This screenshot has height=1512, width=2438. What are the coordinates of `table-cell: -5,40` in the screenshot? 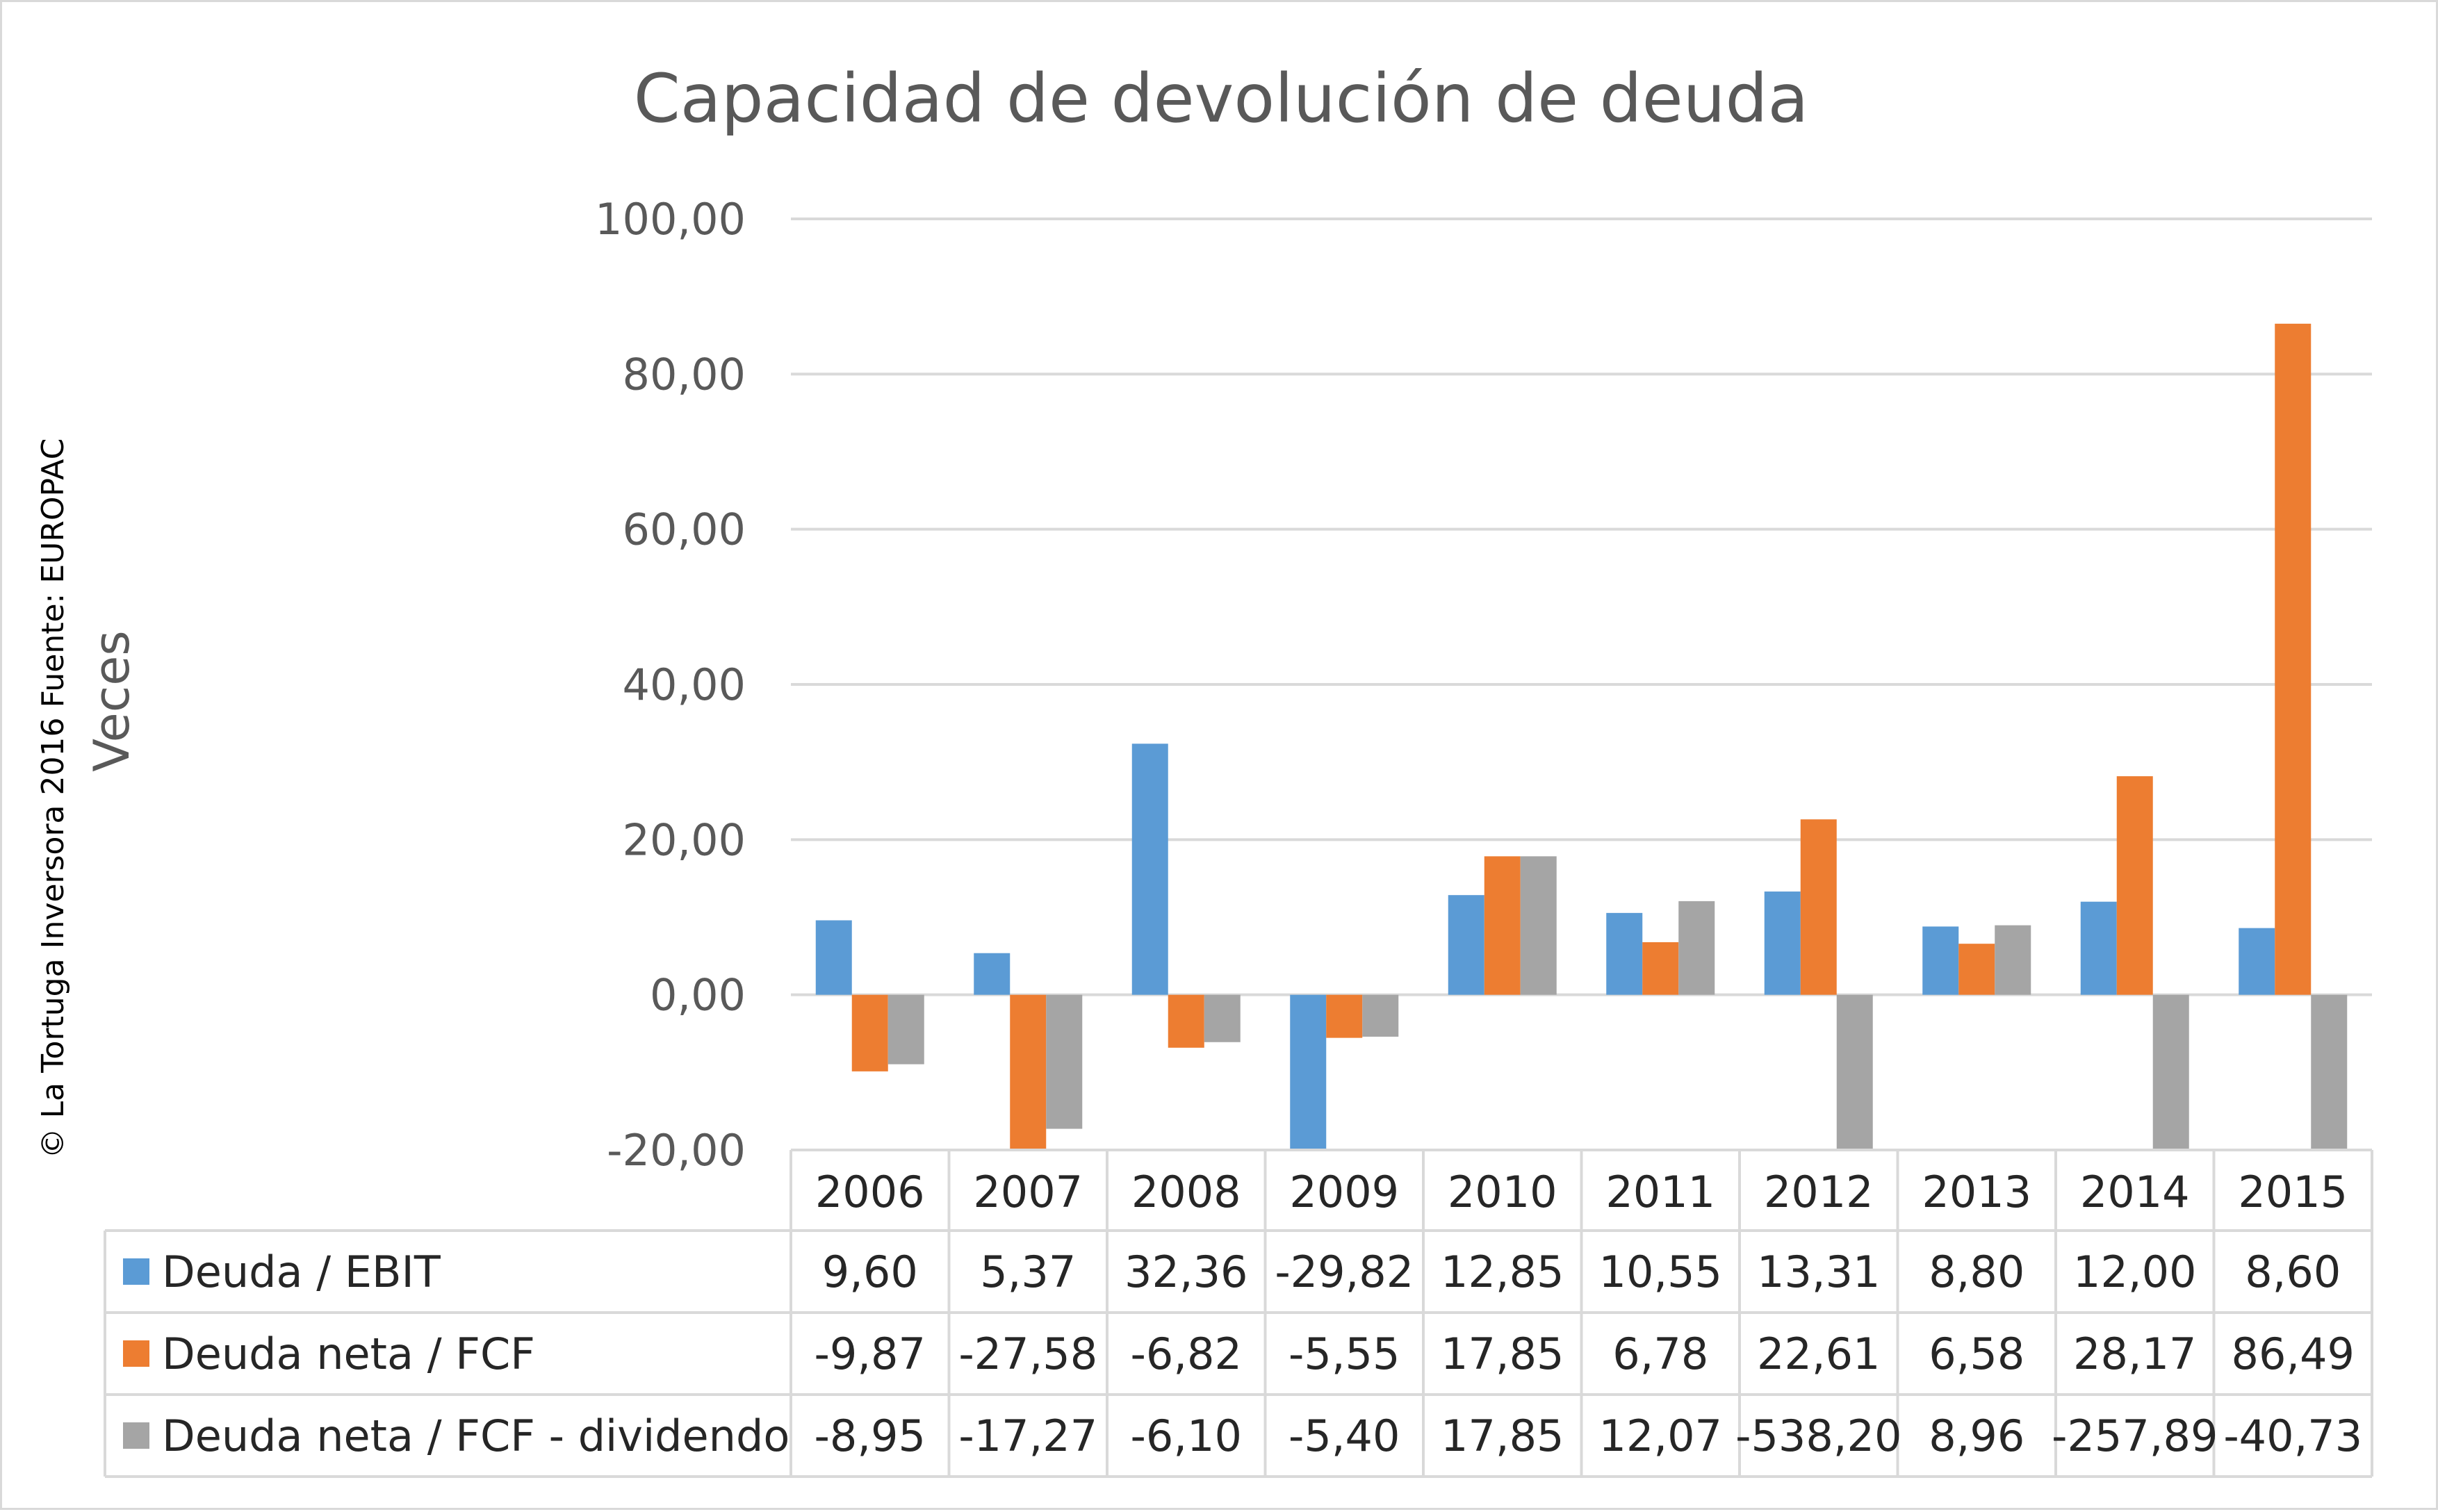 It's located at (1344, 1436).